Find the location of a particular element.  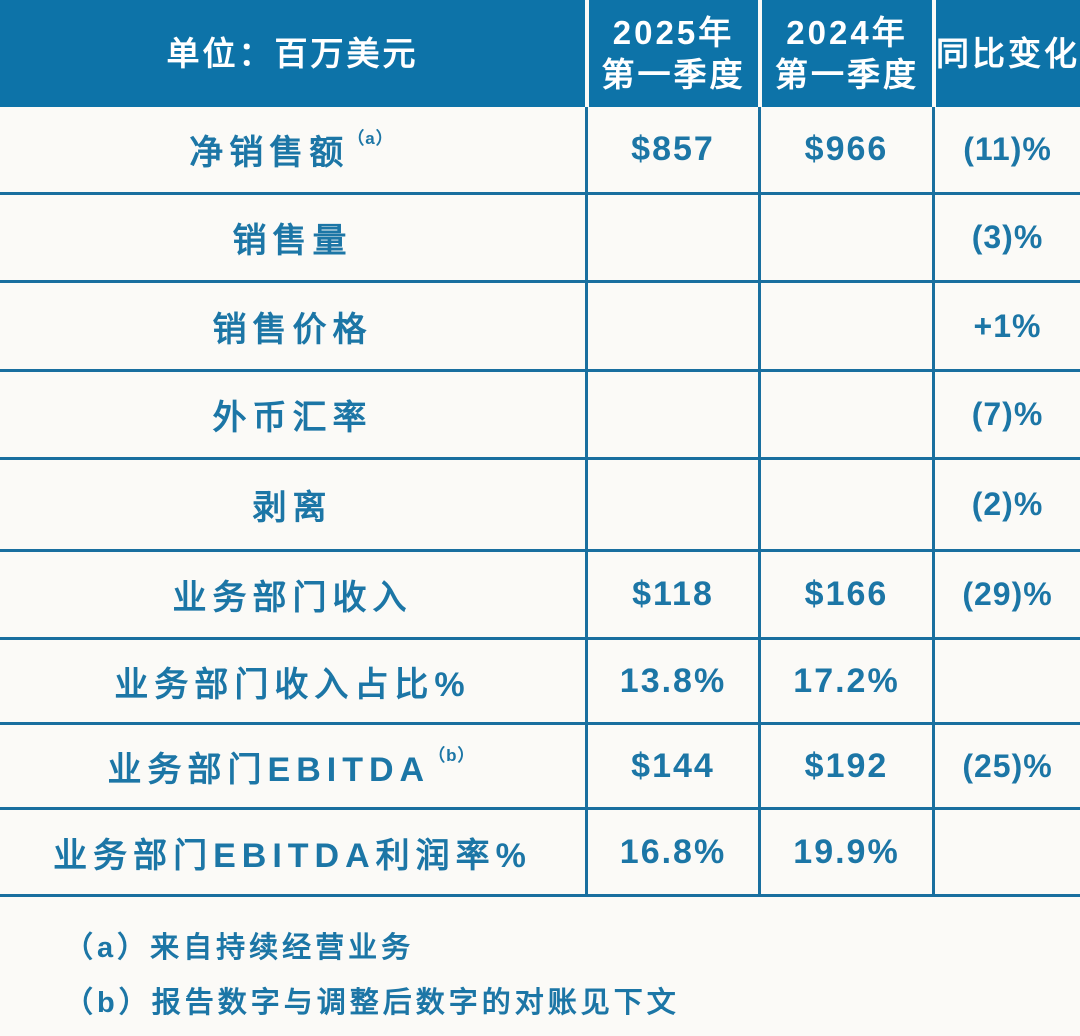

table-row-net-sales: 净销售额 （a） $857 $966 (11)% is located at coordinates (540, 151).